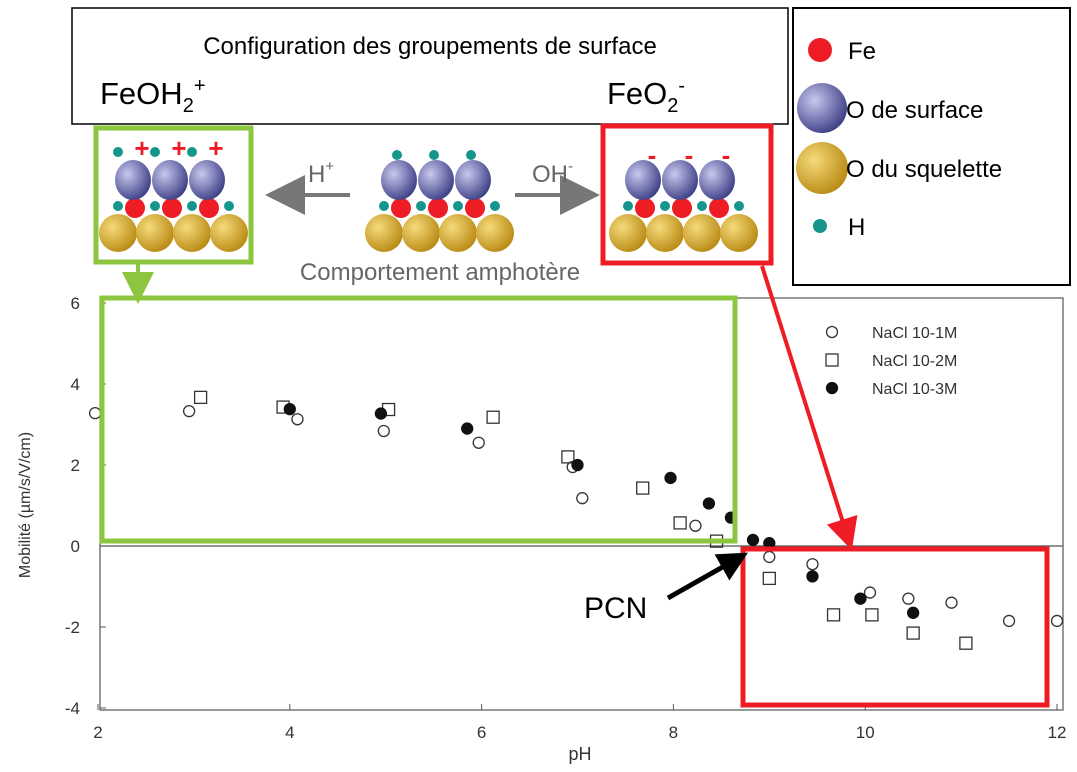  I want to click on x-tick-label: 6, so click(481, 732).